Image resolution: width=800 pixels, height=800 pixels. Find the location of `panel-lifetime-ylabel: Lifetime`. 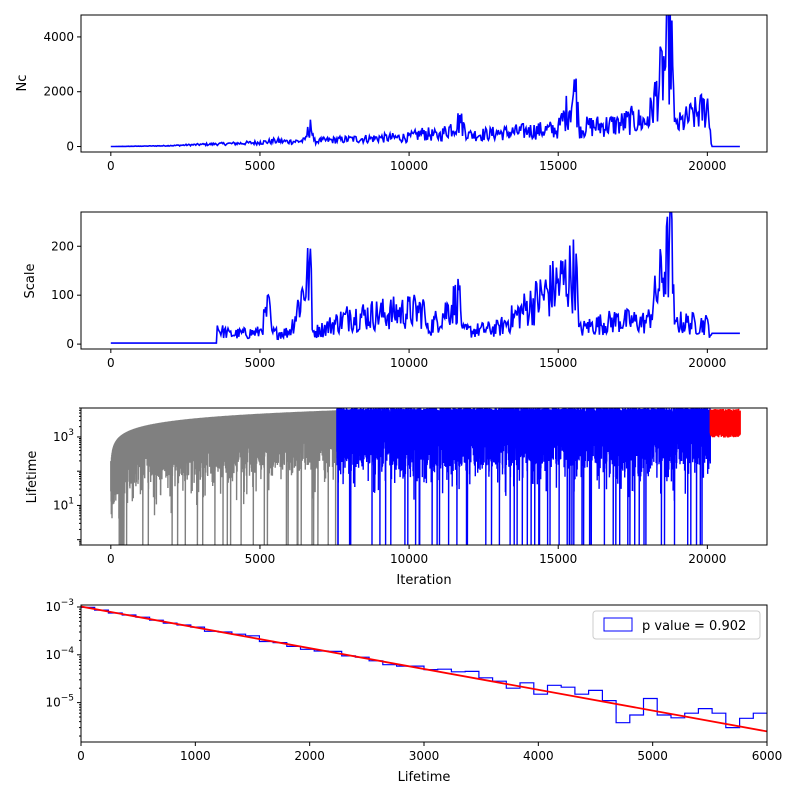

panel-lifetime-ylabel: Lifetime is located at coordinates (32, 477).